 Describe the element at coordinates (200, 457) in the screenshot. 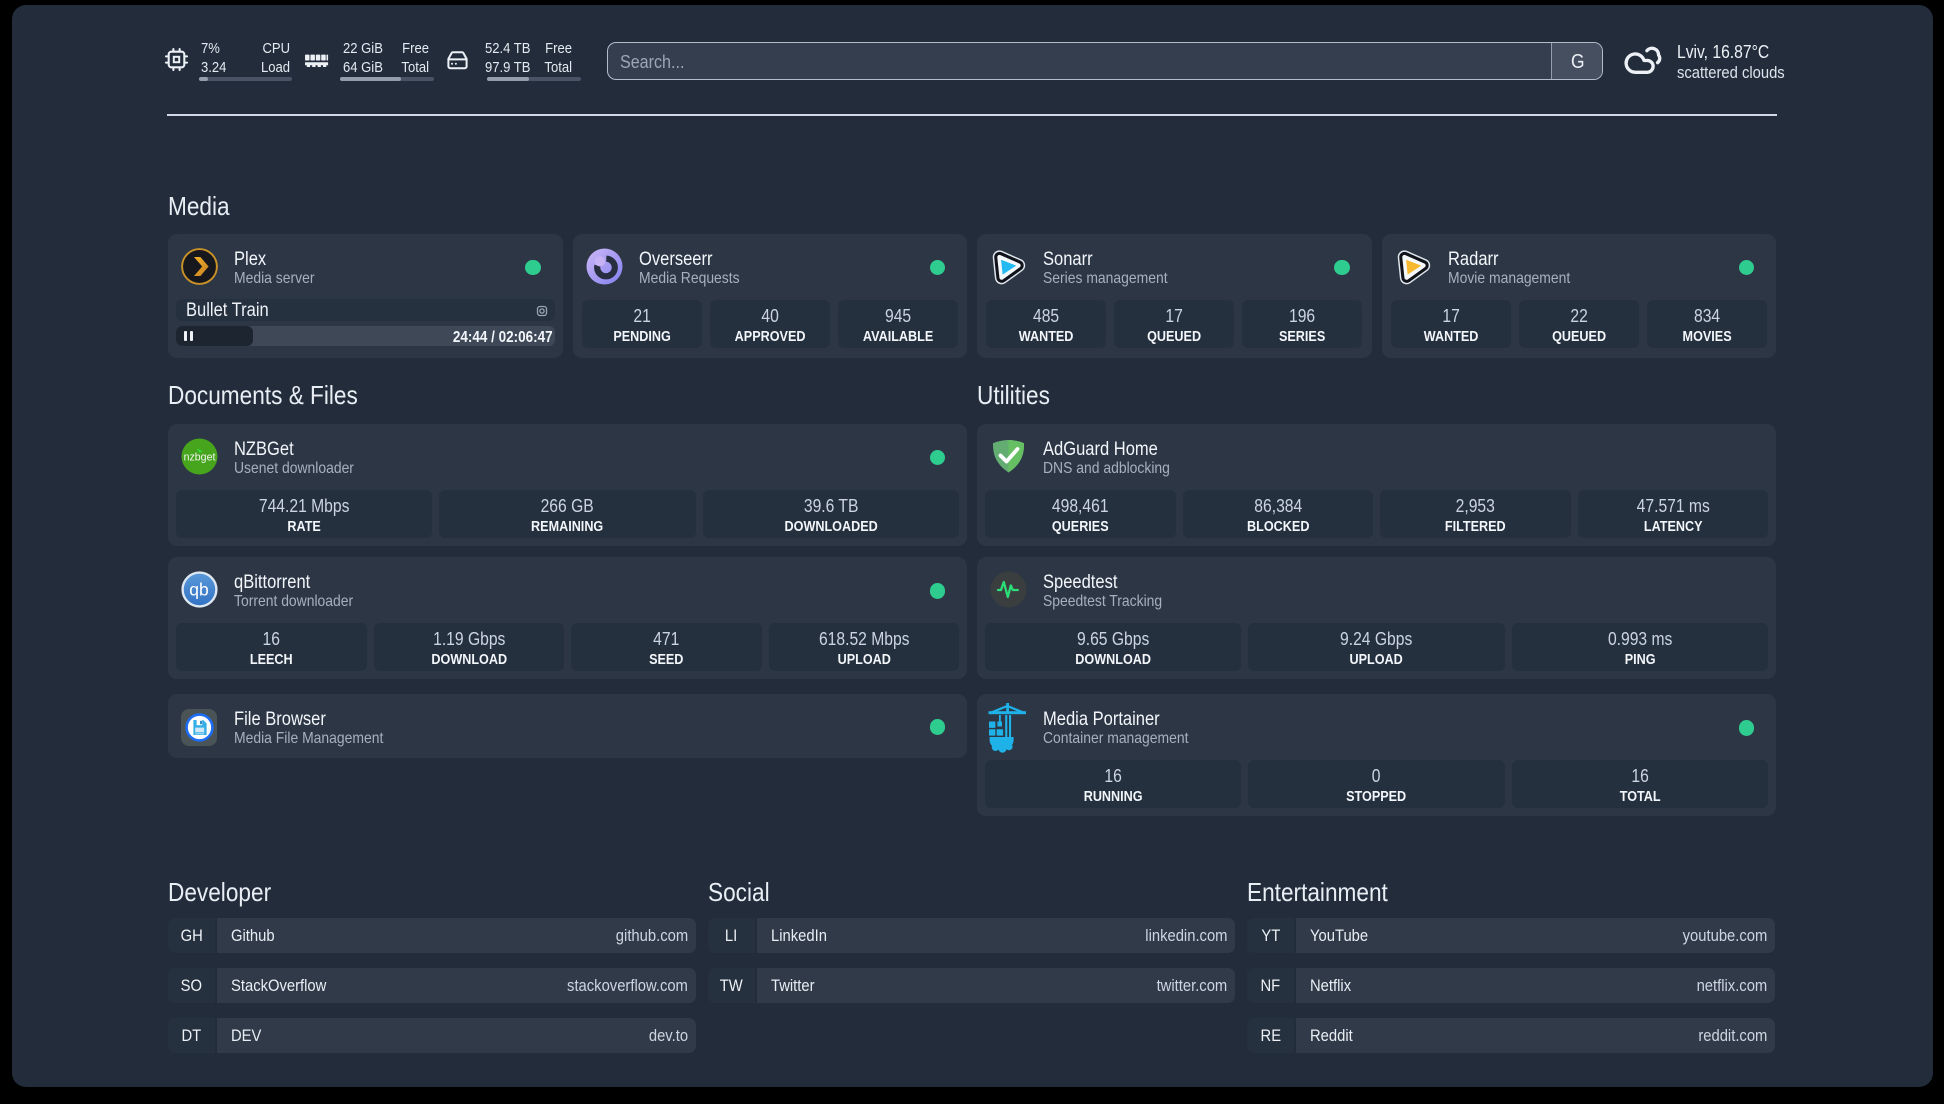

I see `svg-text: nzbget` at that location.